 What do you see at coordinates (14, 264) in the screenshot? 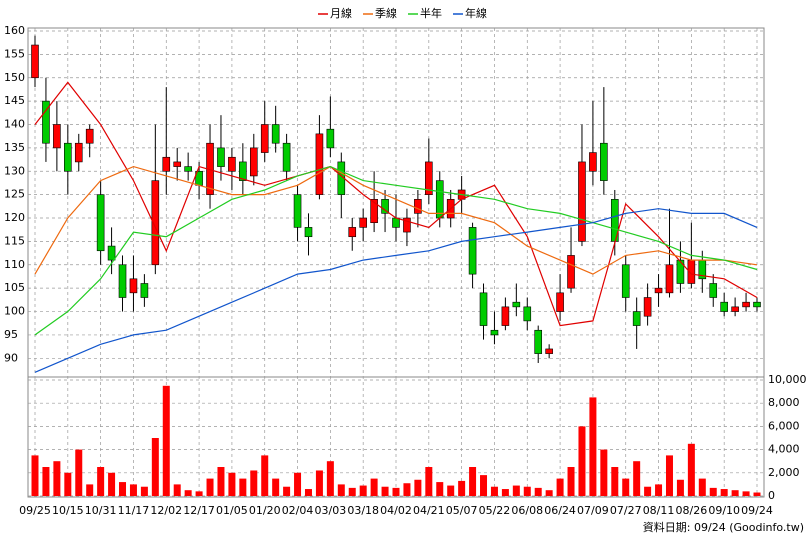
I see `y-tick-label: 110` at bounding box center [14, 264].